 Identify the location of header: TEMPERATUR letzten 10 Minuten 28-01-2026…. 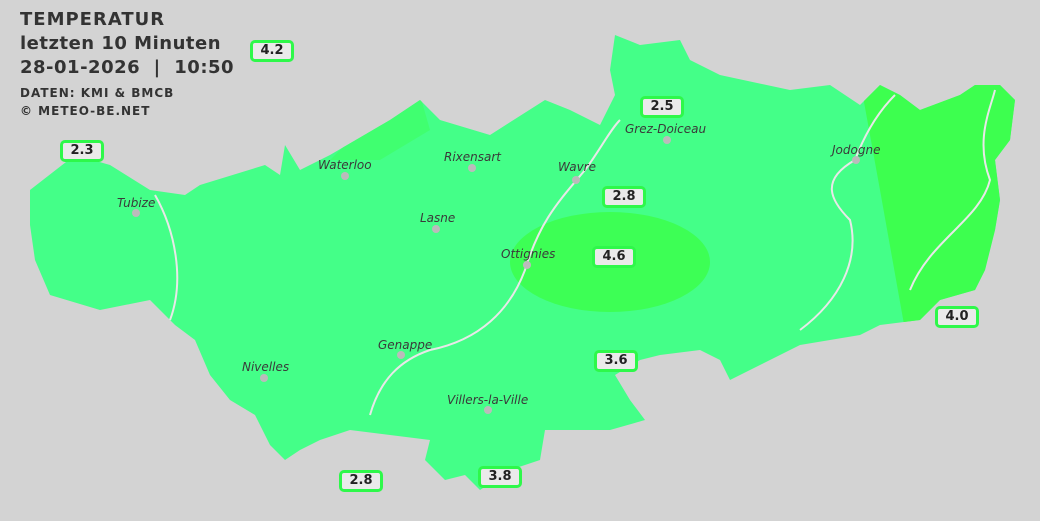
(127, 64).